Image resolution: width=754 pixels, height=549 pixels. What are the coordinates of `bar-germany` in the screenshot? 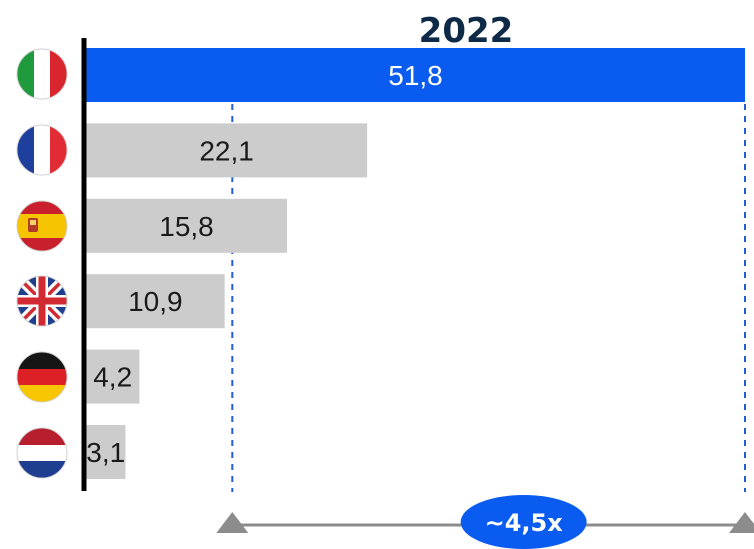 It's located at (113, 376).